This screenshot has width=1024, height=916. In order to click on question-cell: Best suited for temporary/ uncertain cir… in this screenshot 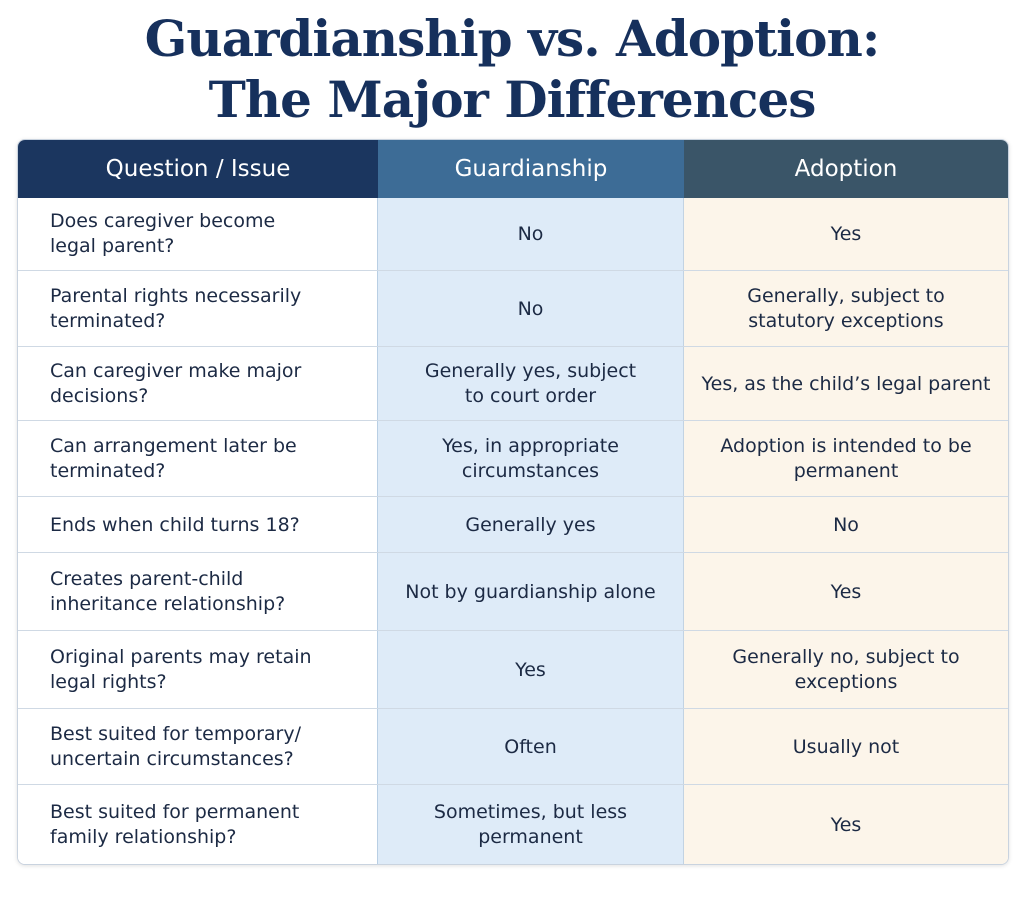, I will do `click(197, 747)`.